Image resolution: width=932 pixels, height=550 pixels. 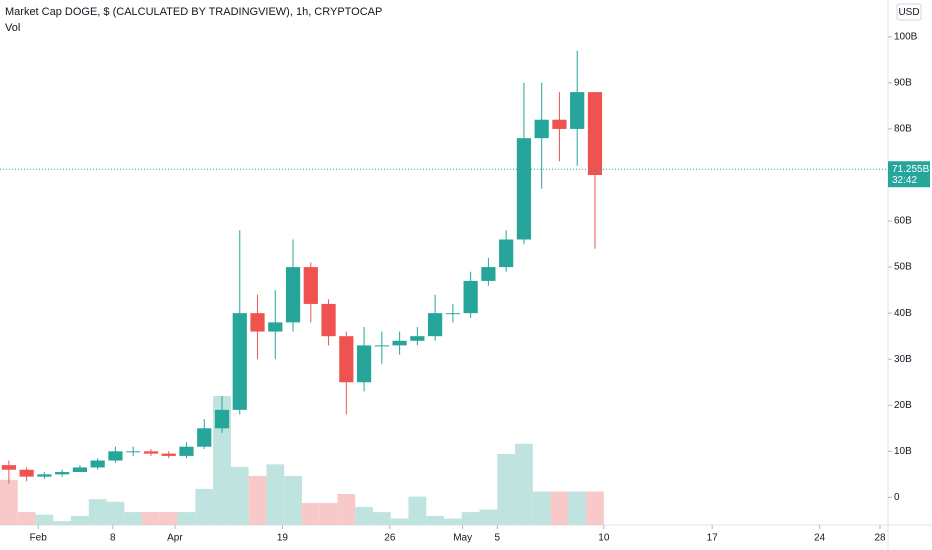 I want to click on x-tick-label: 28, so click(x=880, y=538).